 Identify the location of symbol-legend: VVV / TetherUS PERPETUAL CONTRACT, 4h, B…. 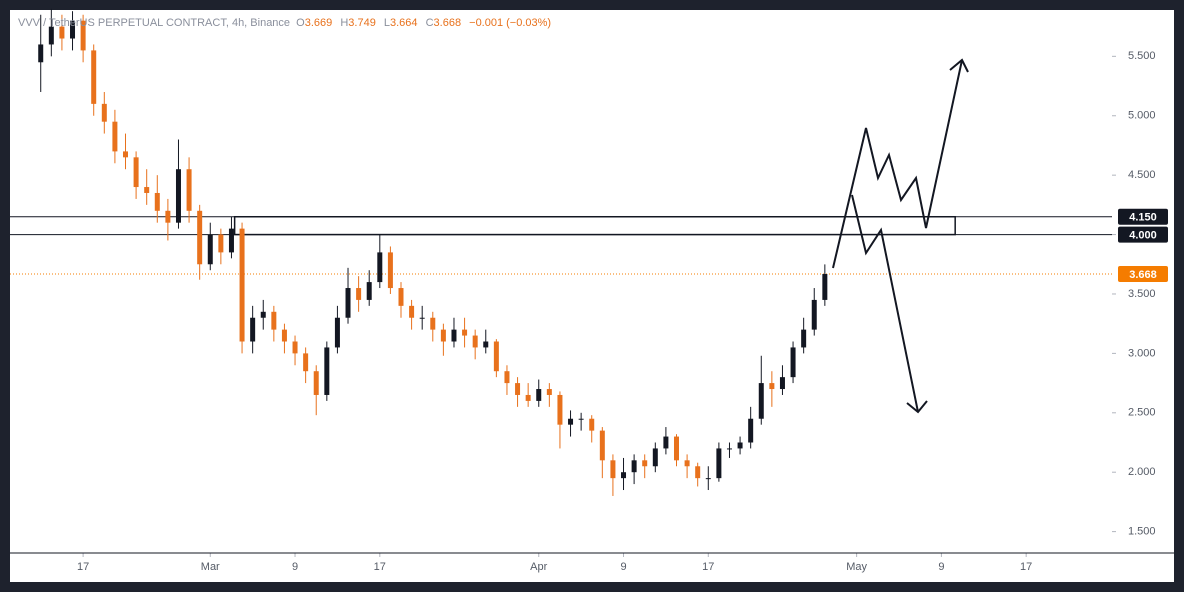
(287, 23).